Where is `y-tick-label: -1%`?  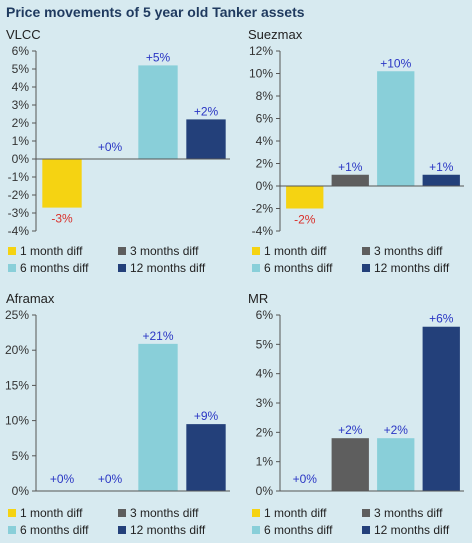
y-tick-label: -1% is located at coordinates (19, 177).